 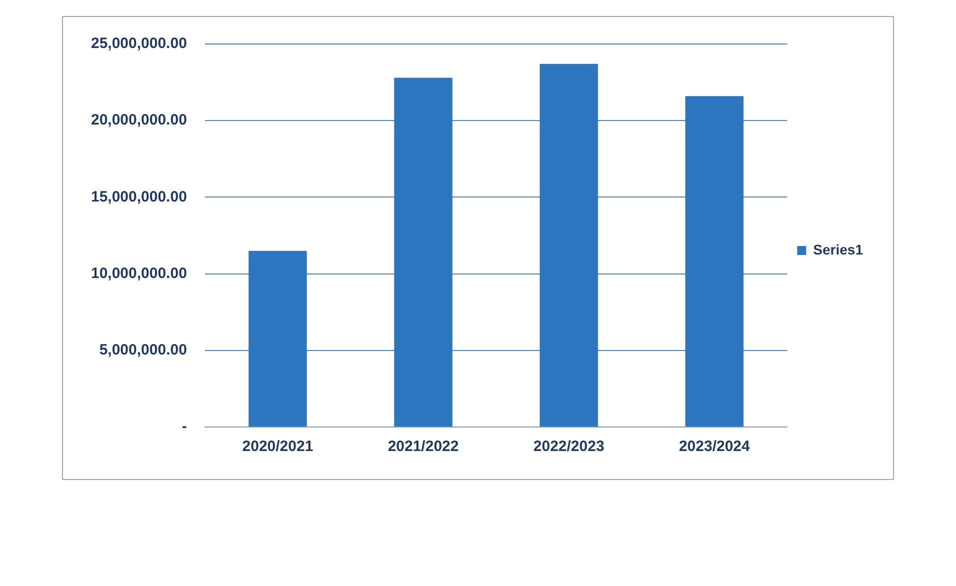 What do you see at coordinates (838, 249) in the screenshot?
I see `legend-label: Series1` at bounding box center [838, 249].